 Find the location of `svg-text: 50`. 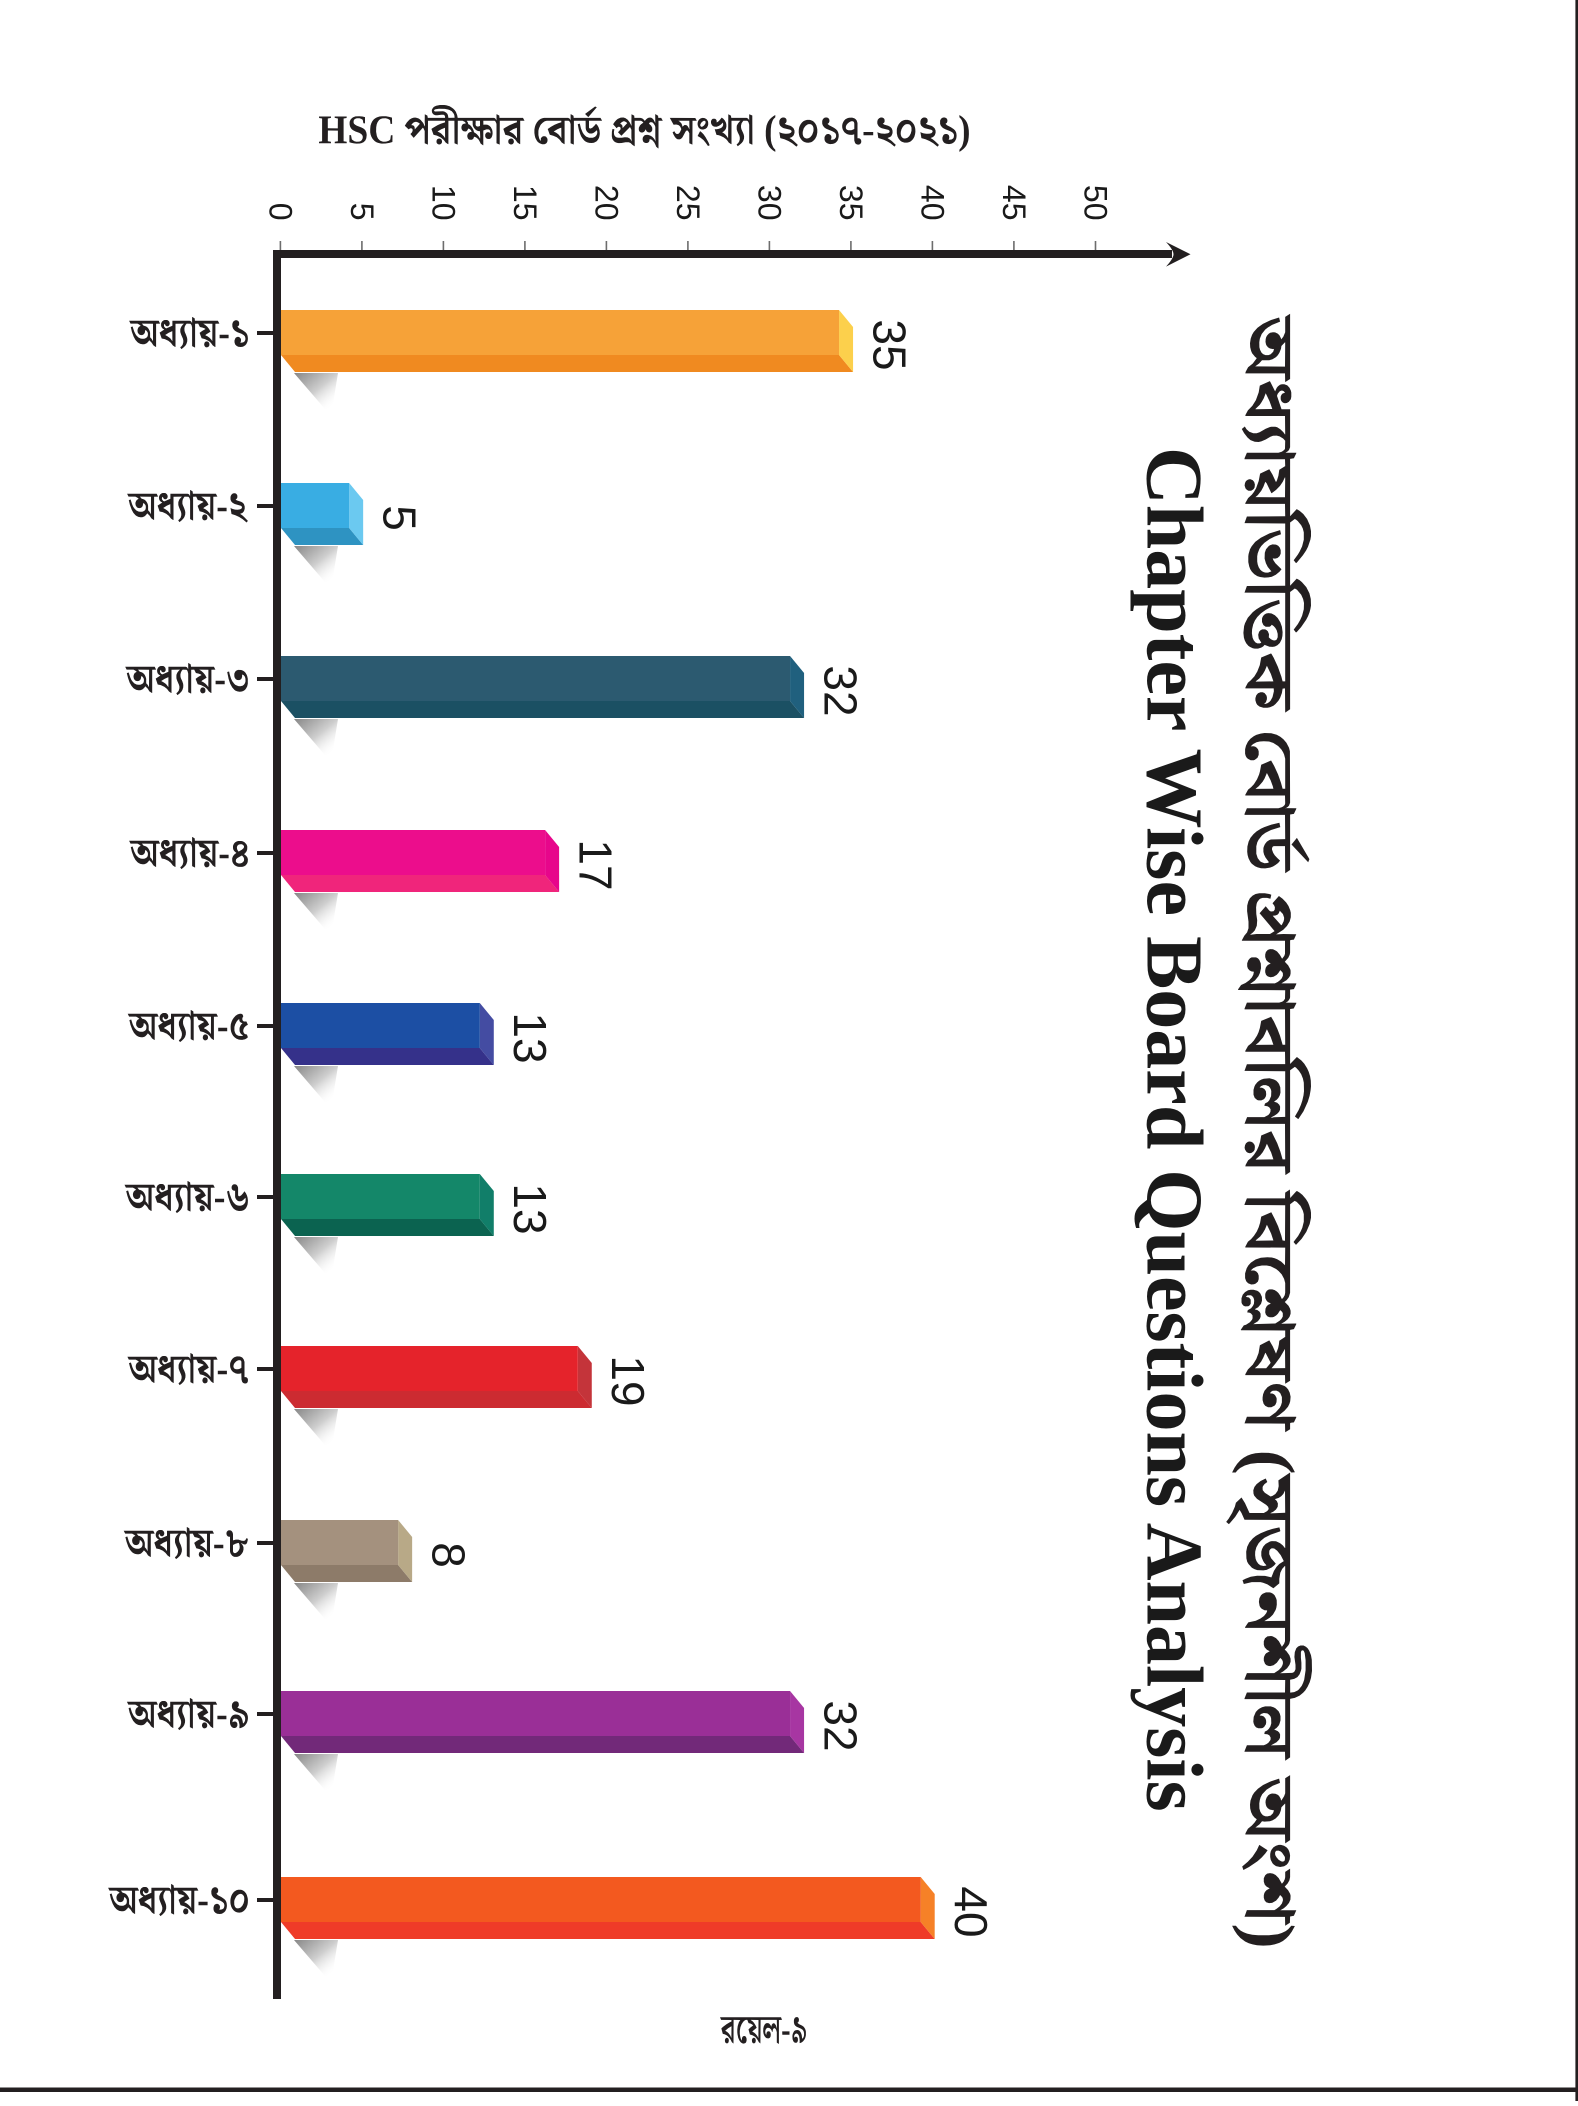

svg-text: 50 is located at coordinates (1096, 203).